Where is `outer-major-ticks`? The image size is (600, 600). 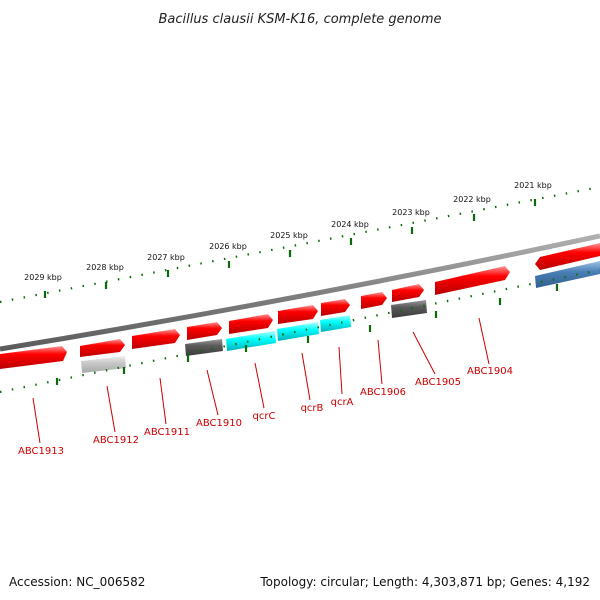 outer-major-ticks is located at coordinates (290, 248).